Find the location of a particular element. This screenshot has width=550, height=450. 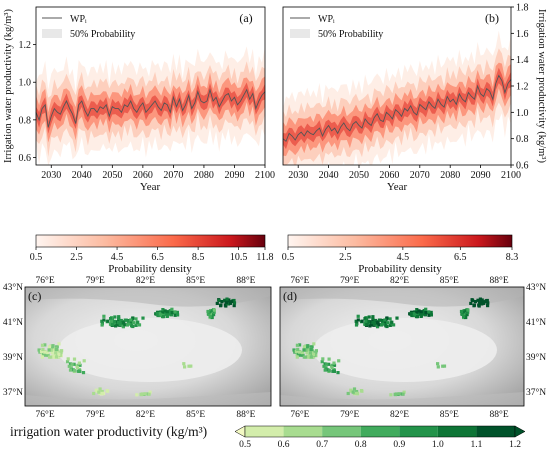

legend-label-band-b: 50% Probability is located at coordinates (350, 34).